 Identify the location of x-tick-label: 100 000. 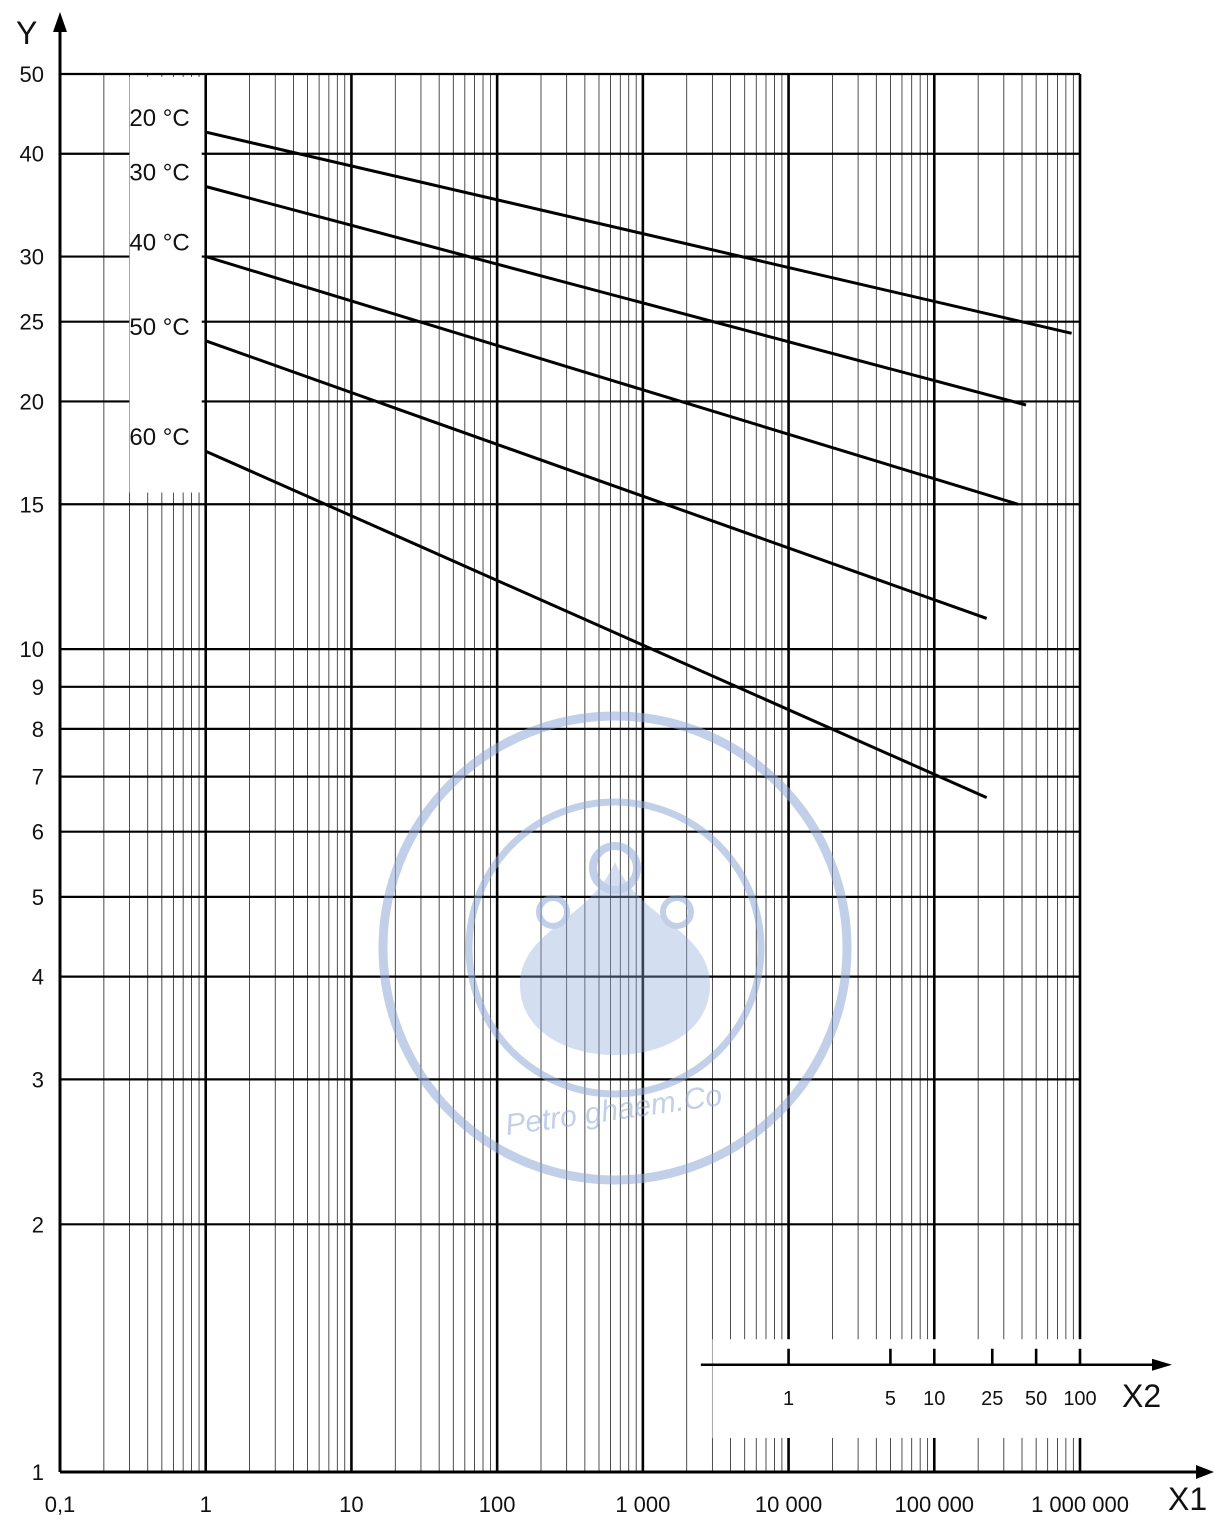
(935, 1504).